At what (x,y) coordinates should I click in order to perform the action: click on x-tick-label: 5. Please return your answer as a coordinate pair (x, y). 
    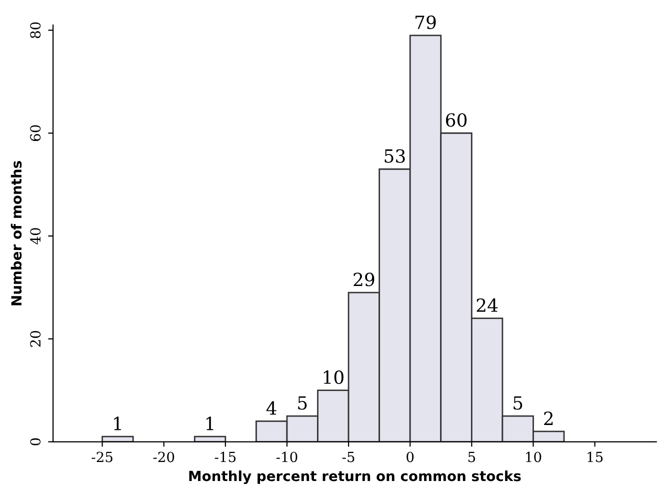
    Looking at the image, I should click on (472, 457).